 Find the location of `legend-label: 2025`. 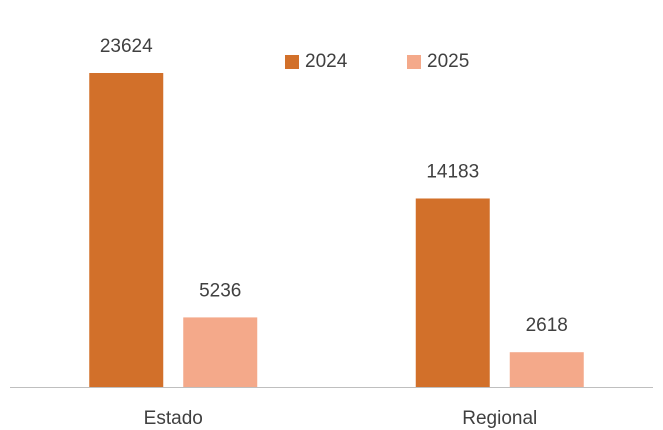

legend-label: 2025 is located at coordinates (448, 61).